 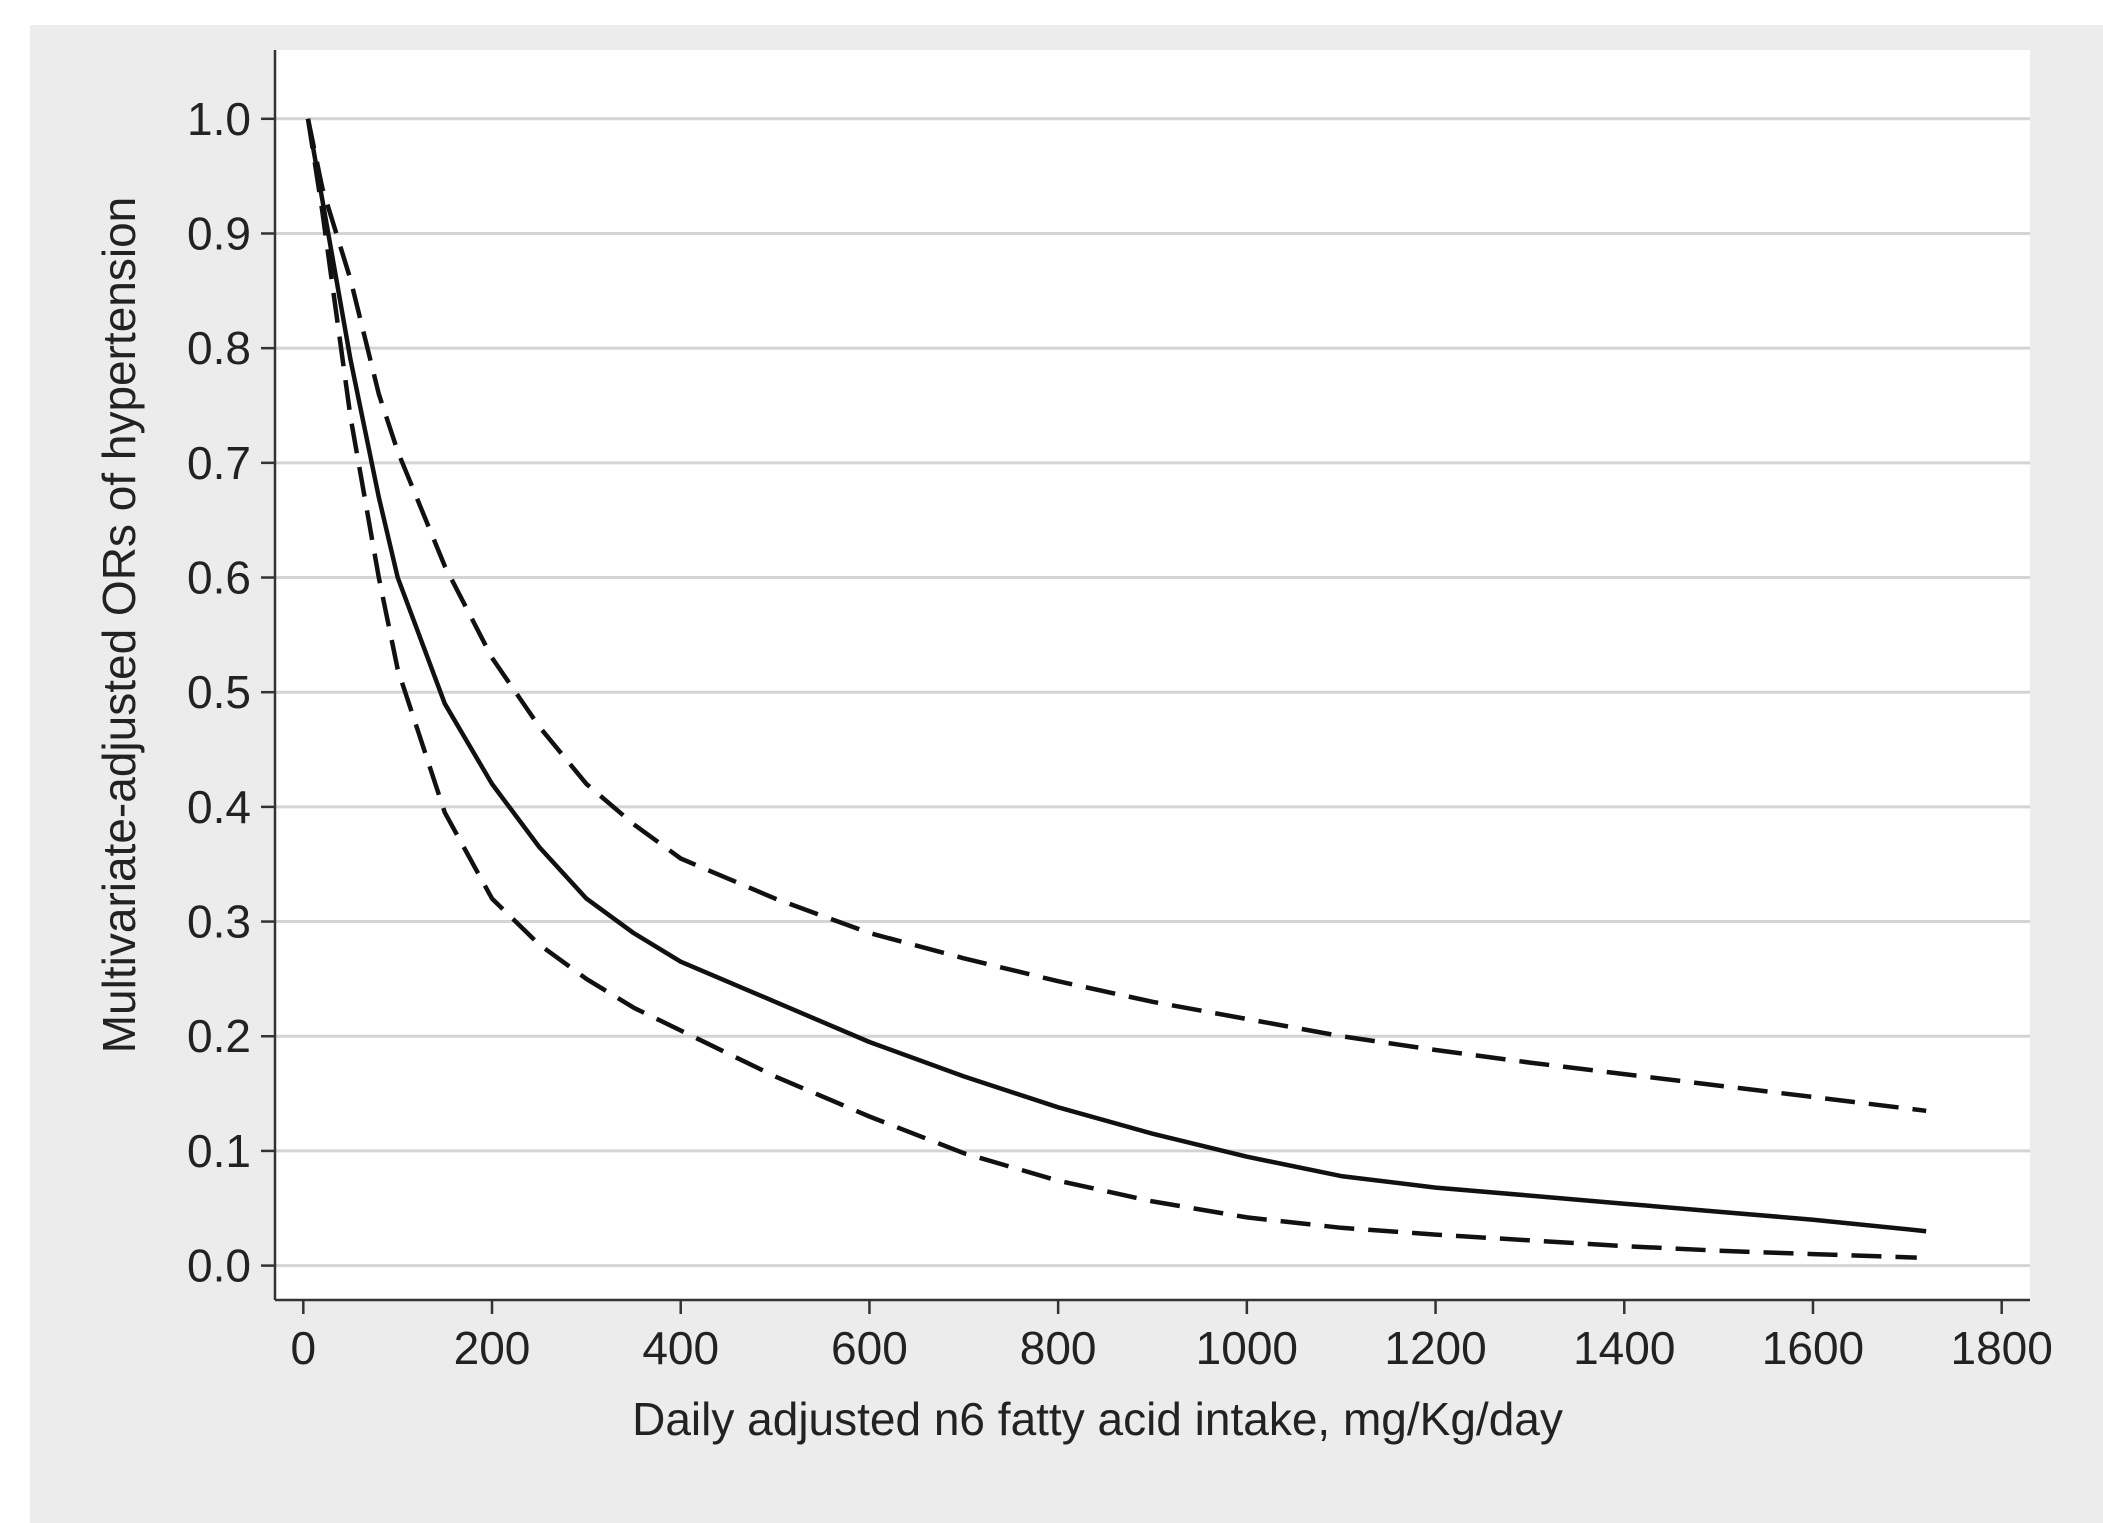 I want to click on y-tick-label-7: 0.7, so click(x=219, y=463).